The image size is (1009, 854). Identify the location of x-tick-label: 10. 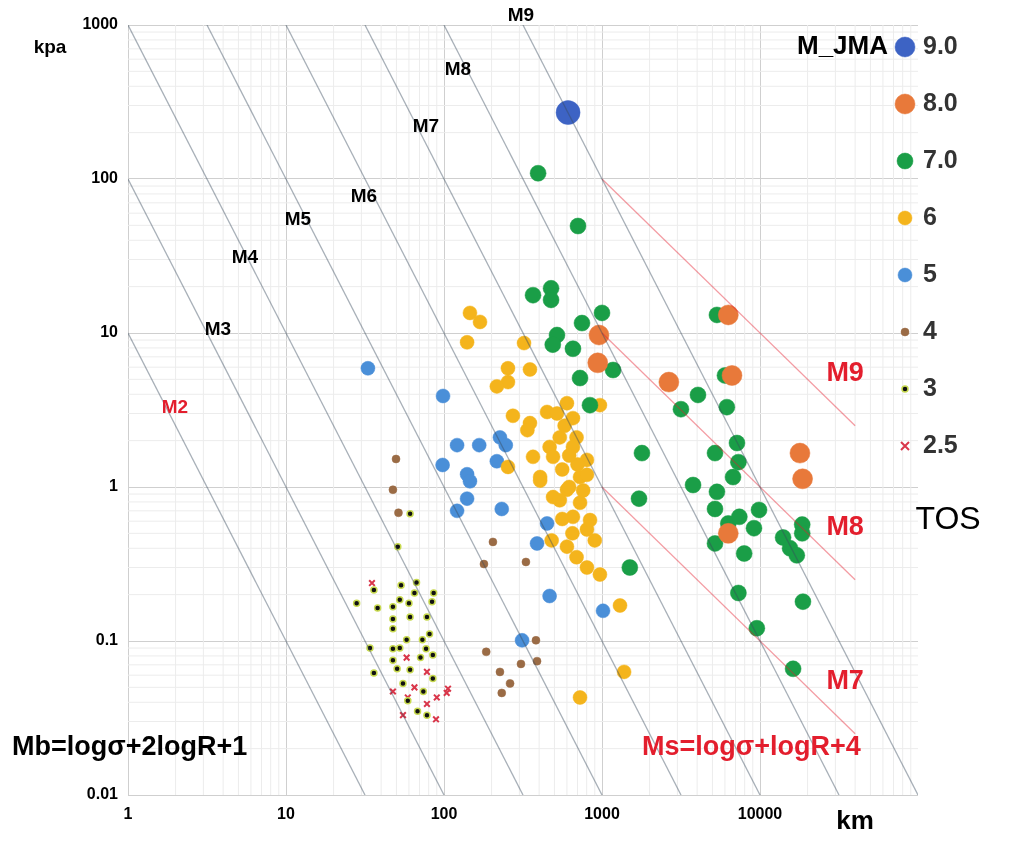
(286, 814).